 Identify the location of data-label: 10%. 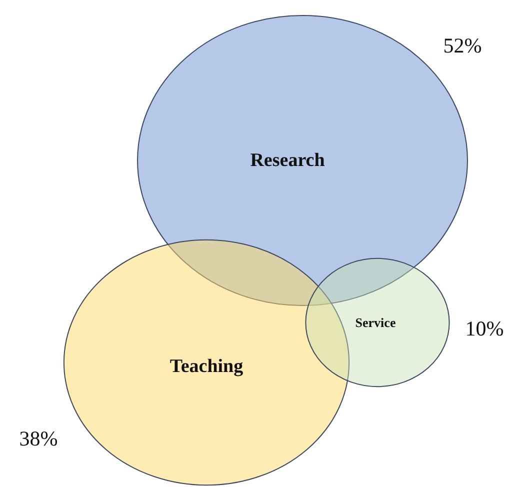
(484, 328).